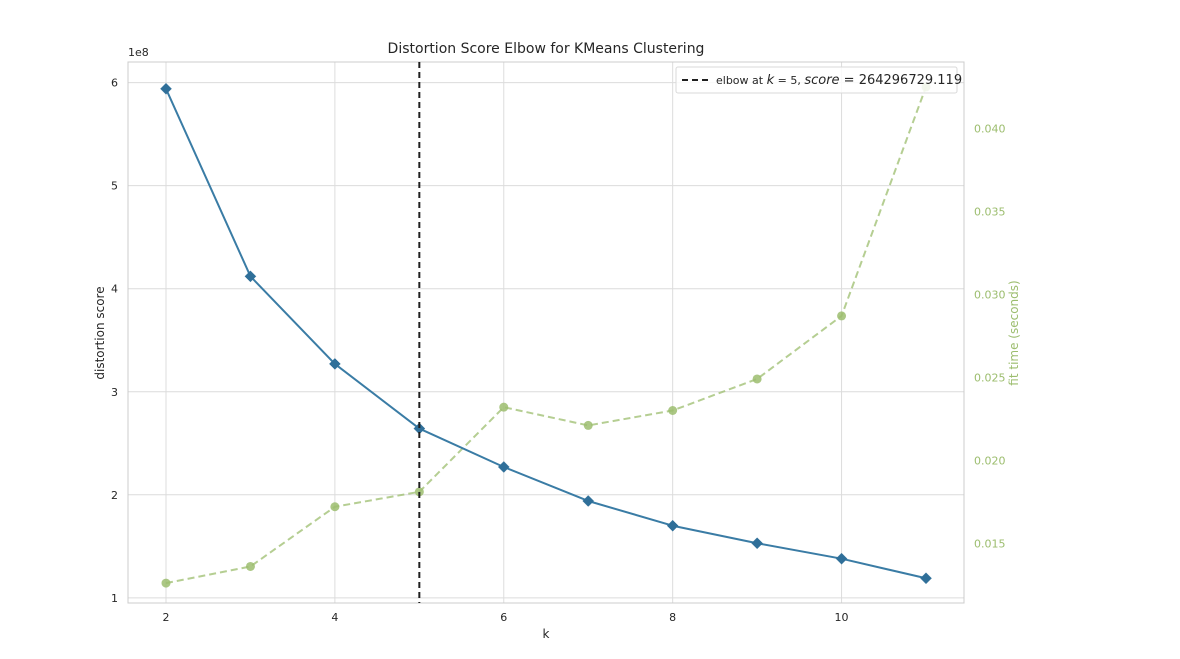 The height and width of the screenshot is (659, 1180). I want to click on legend-var-score: score, so click(821, 80).